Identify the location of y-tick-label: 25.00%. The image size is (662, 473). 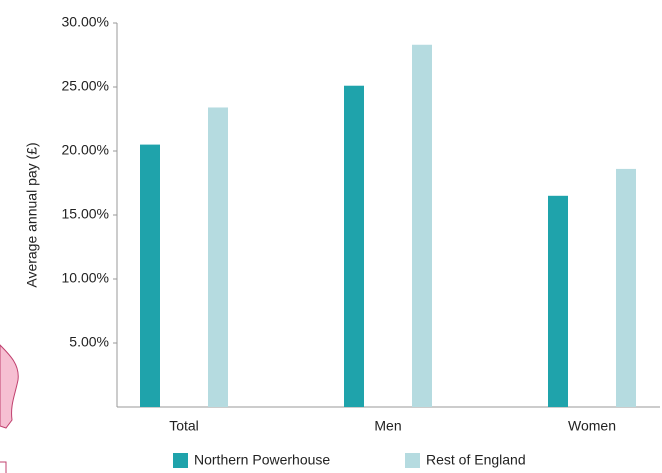
(85, 86).